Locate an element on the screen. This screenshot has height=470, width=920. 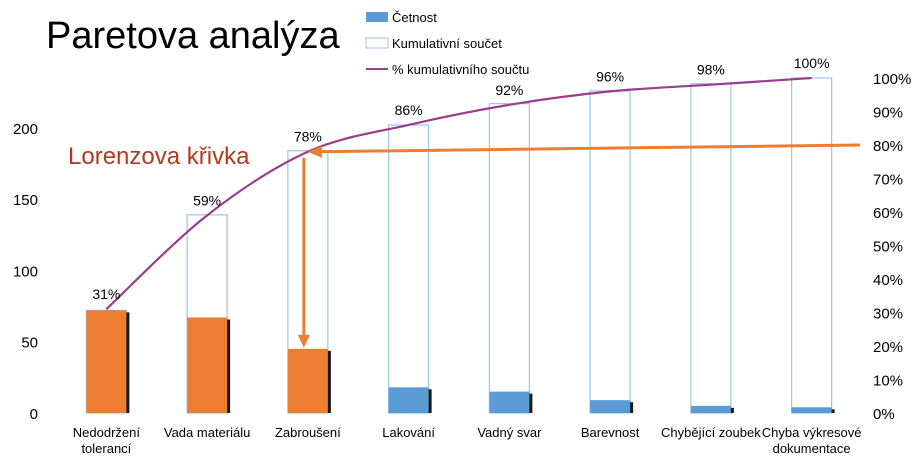
legend-label-cumulative: Kumulativní součet is located at coordinates (447, 43).